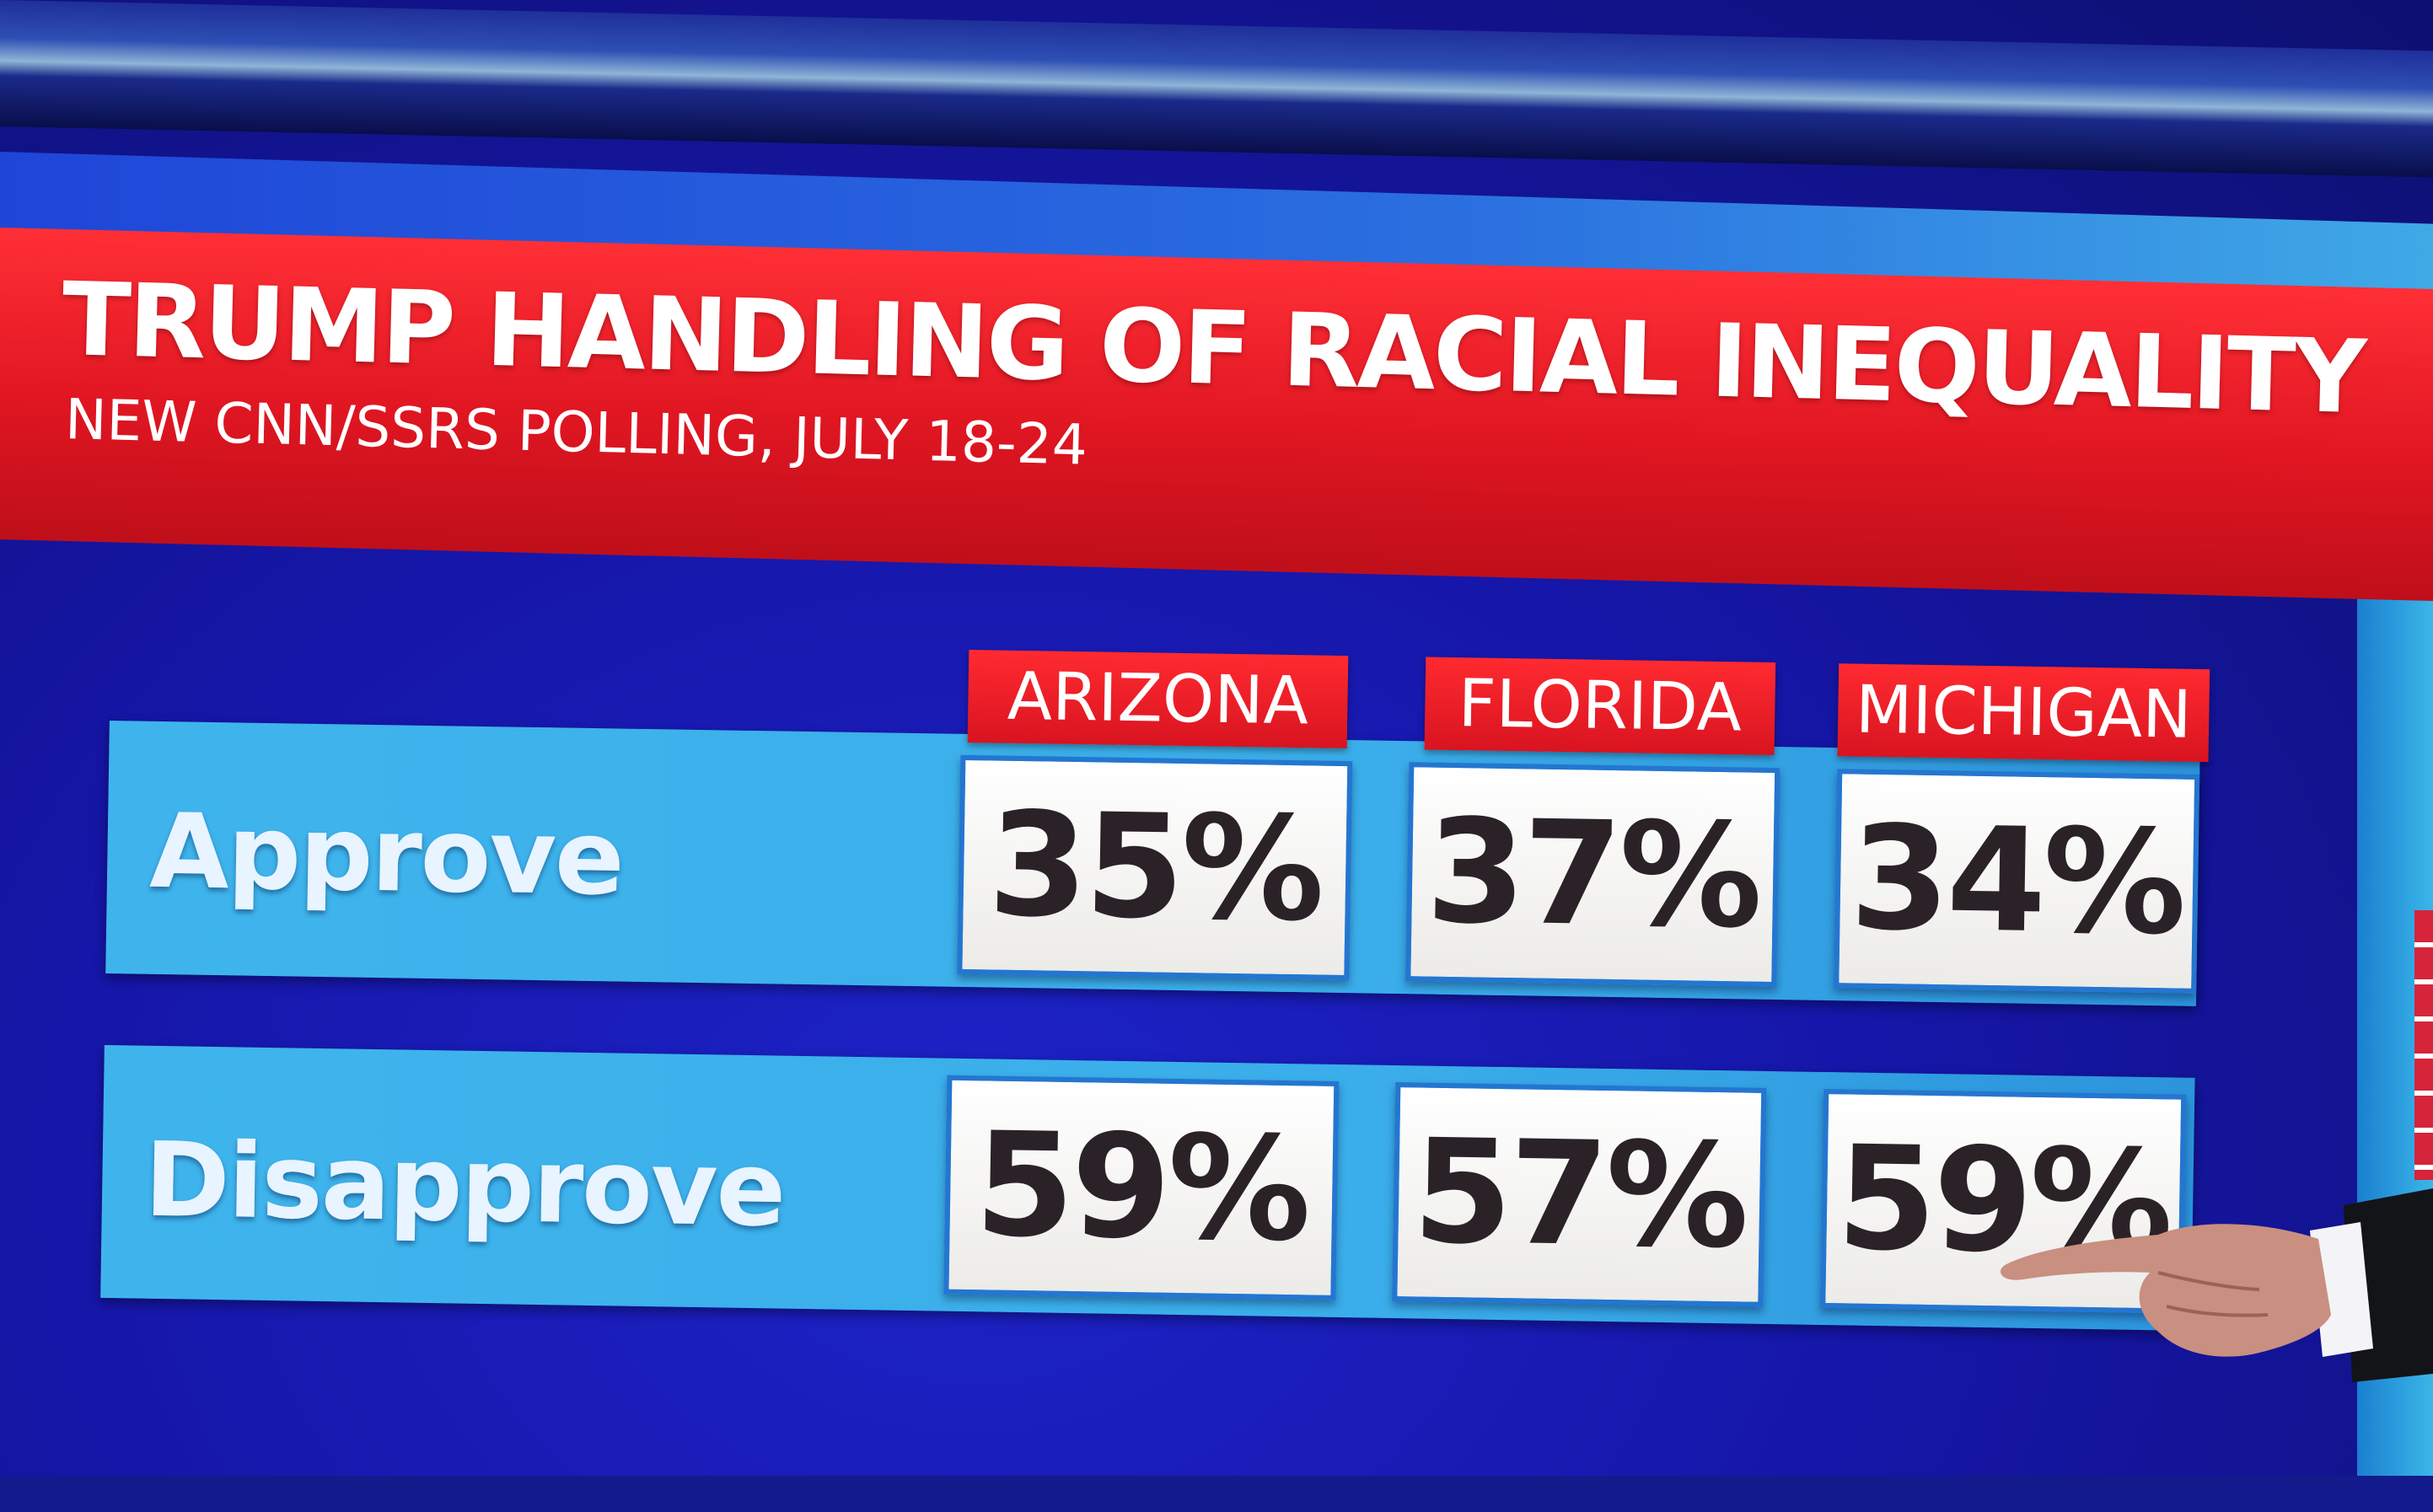  I want to click on presenter-hand, so click(2211, 1332).